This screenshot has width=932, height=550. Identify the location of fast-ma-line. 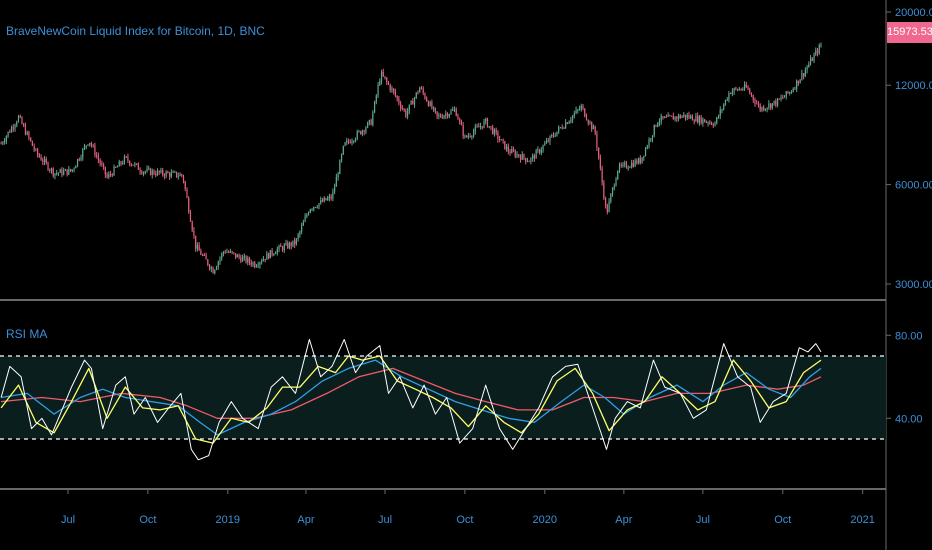
(411, 399).